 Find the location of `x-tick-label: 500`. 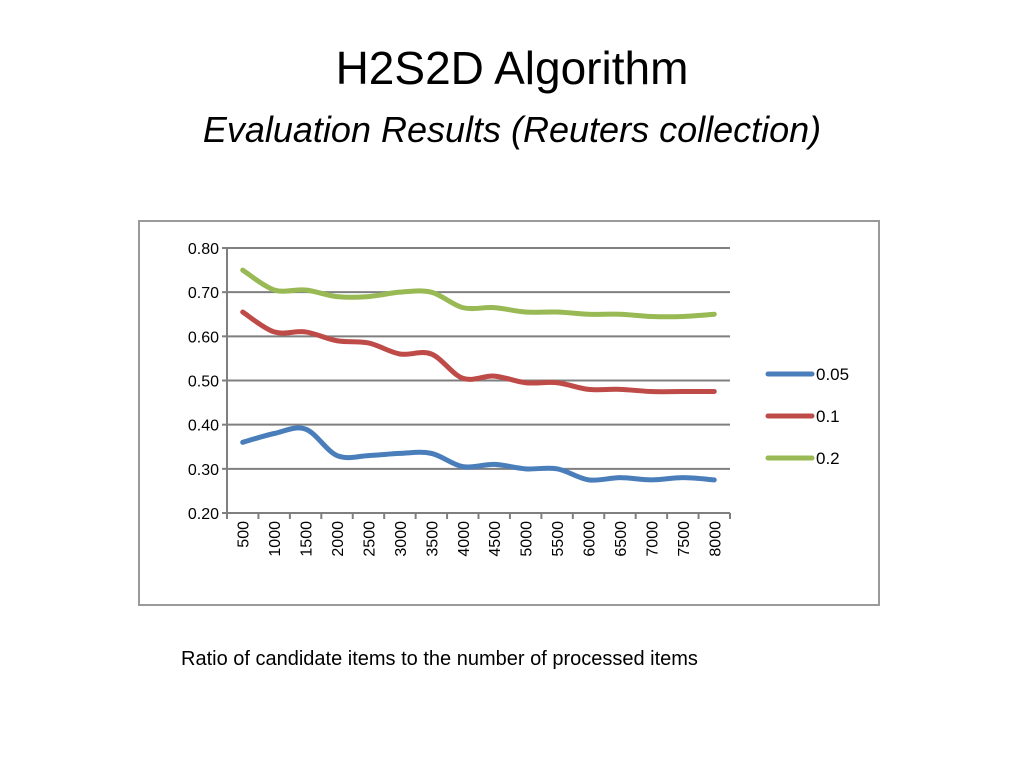

x-tick-label: 500 is located at coordinates (244, 534).